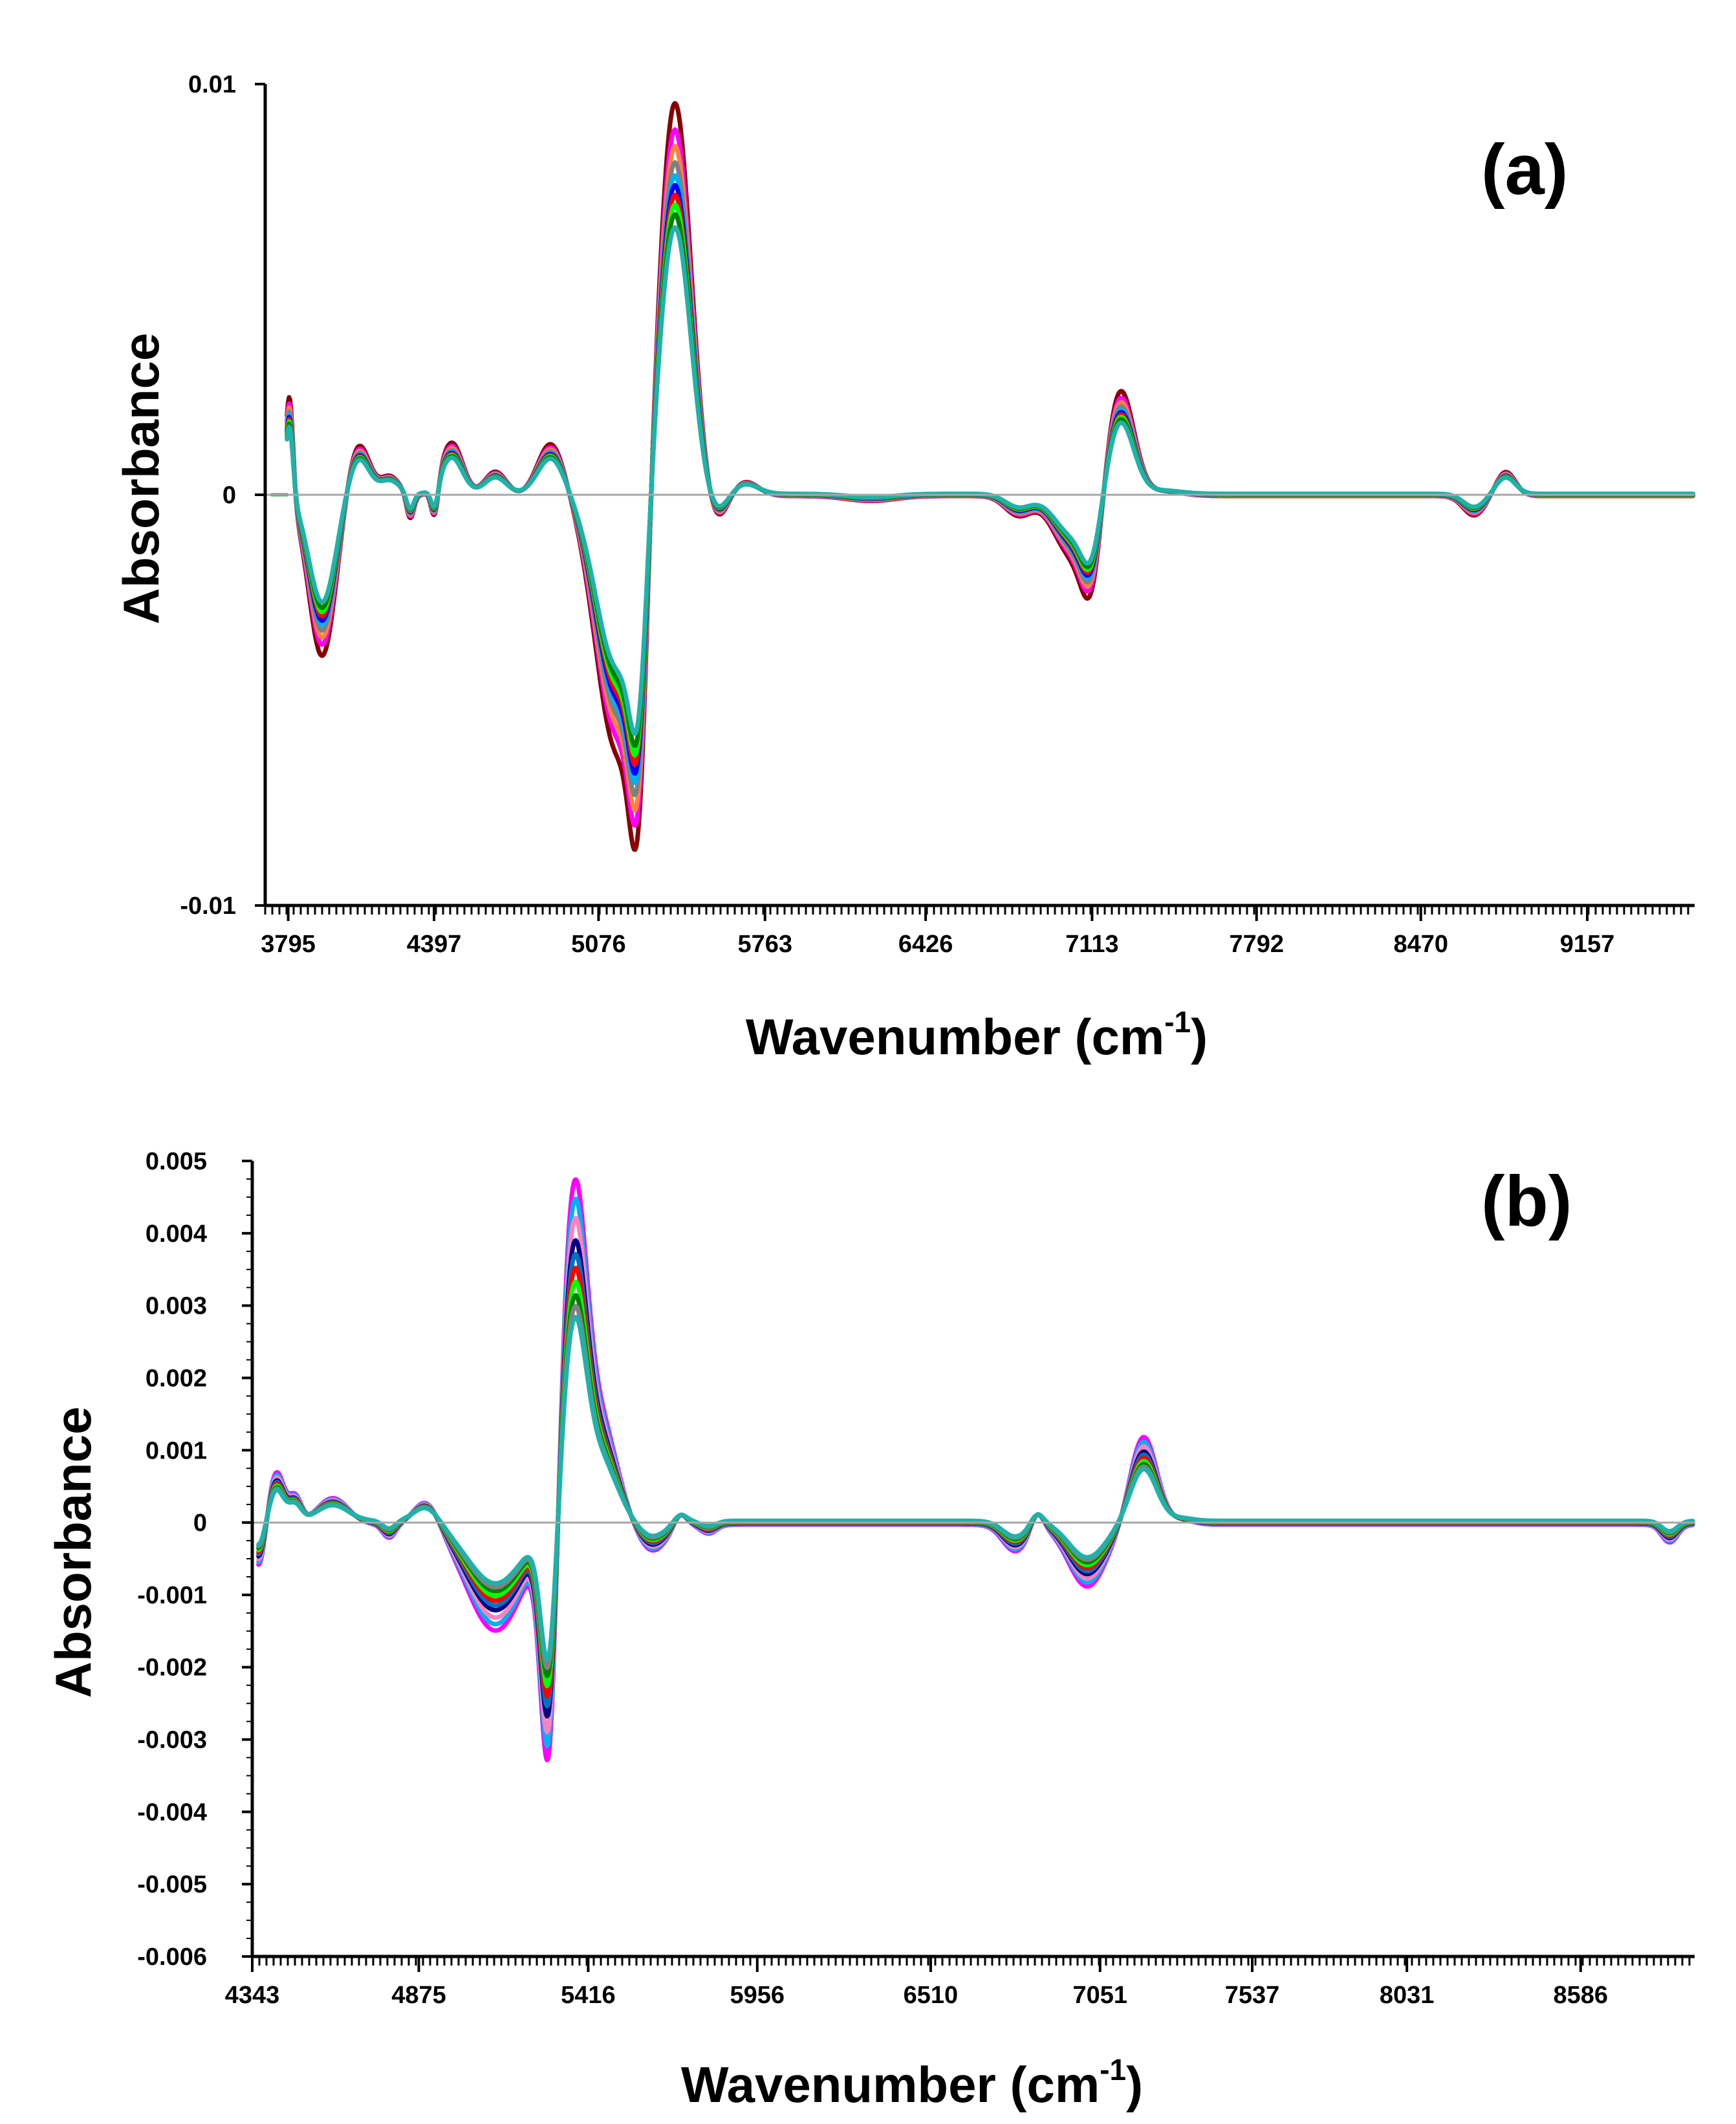 This screenshot has height=2124, width=1736. What do you see at coordinates (926, 944) in the screenshot?
I see `x-tick-label: 6426` at bounding box center [926, 944].